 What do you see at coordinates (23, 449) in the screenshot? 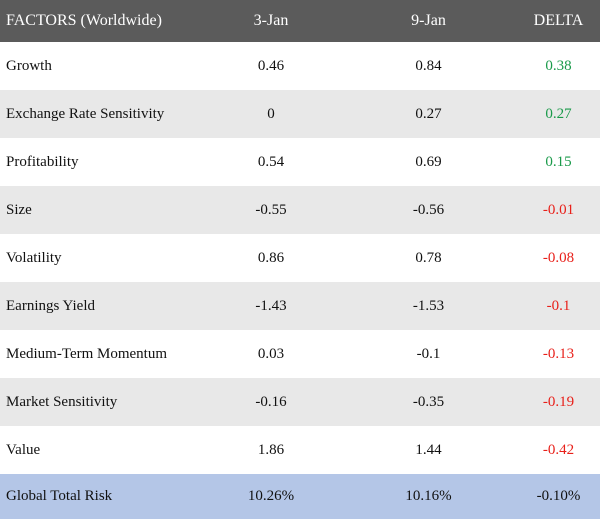
I see `factor-name: Value` at bounding box center [23, 449].